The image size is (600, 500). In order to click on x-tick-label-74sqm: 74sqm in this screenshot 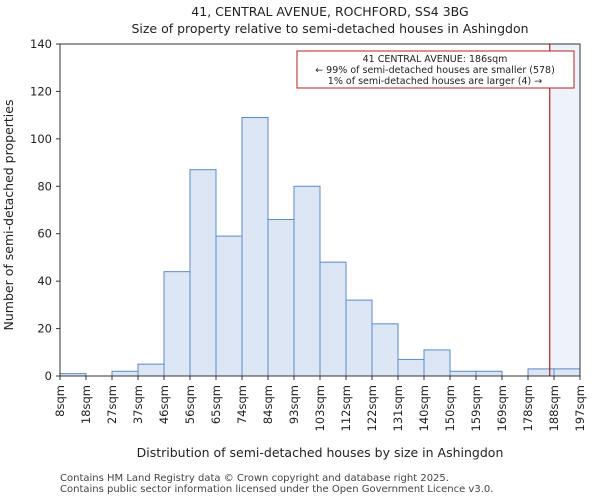, I will do `click(242, 404)`.